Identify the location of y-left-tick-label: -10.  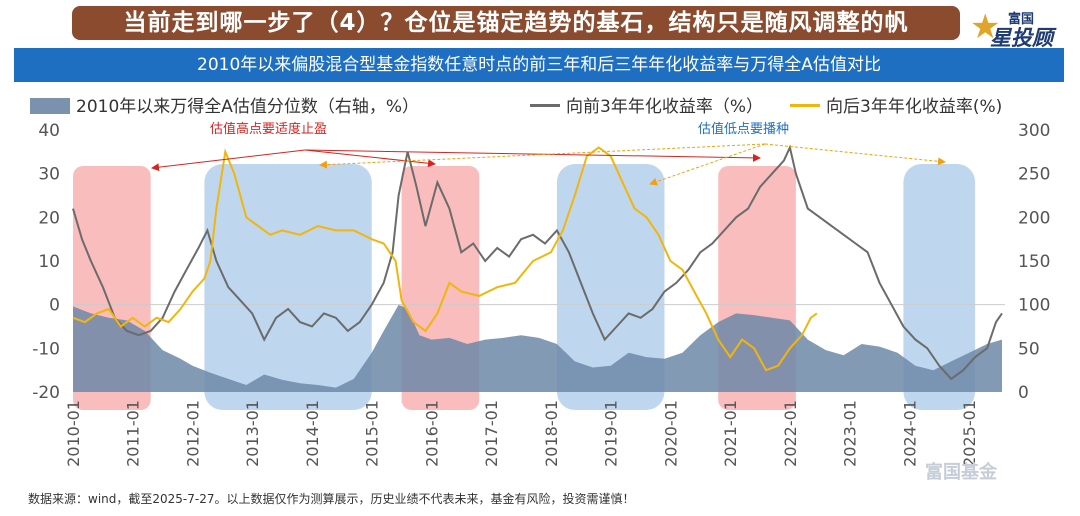
(46, 349).